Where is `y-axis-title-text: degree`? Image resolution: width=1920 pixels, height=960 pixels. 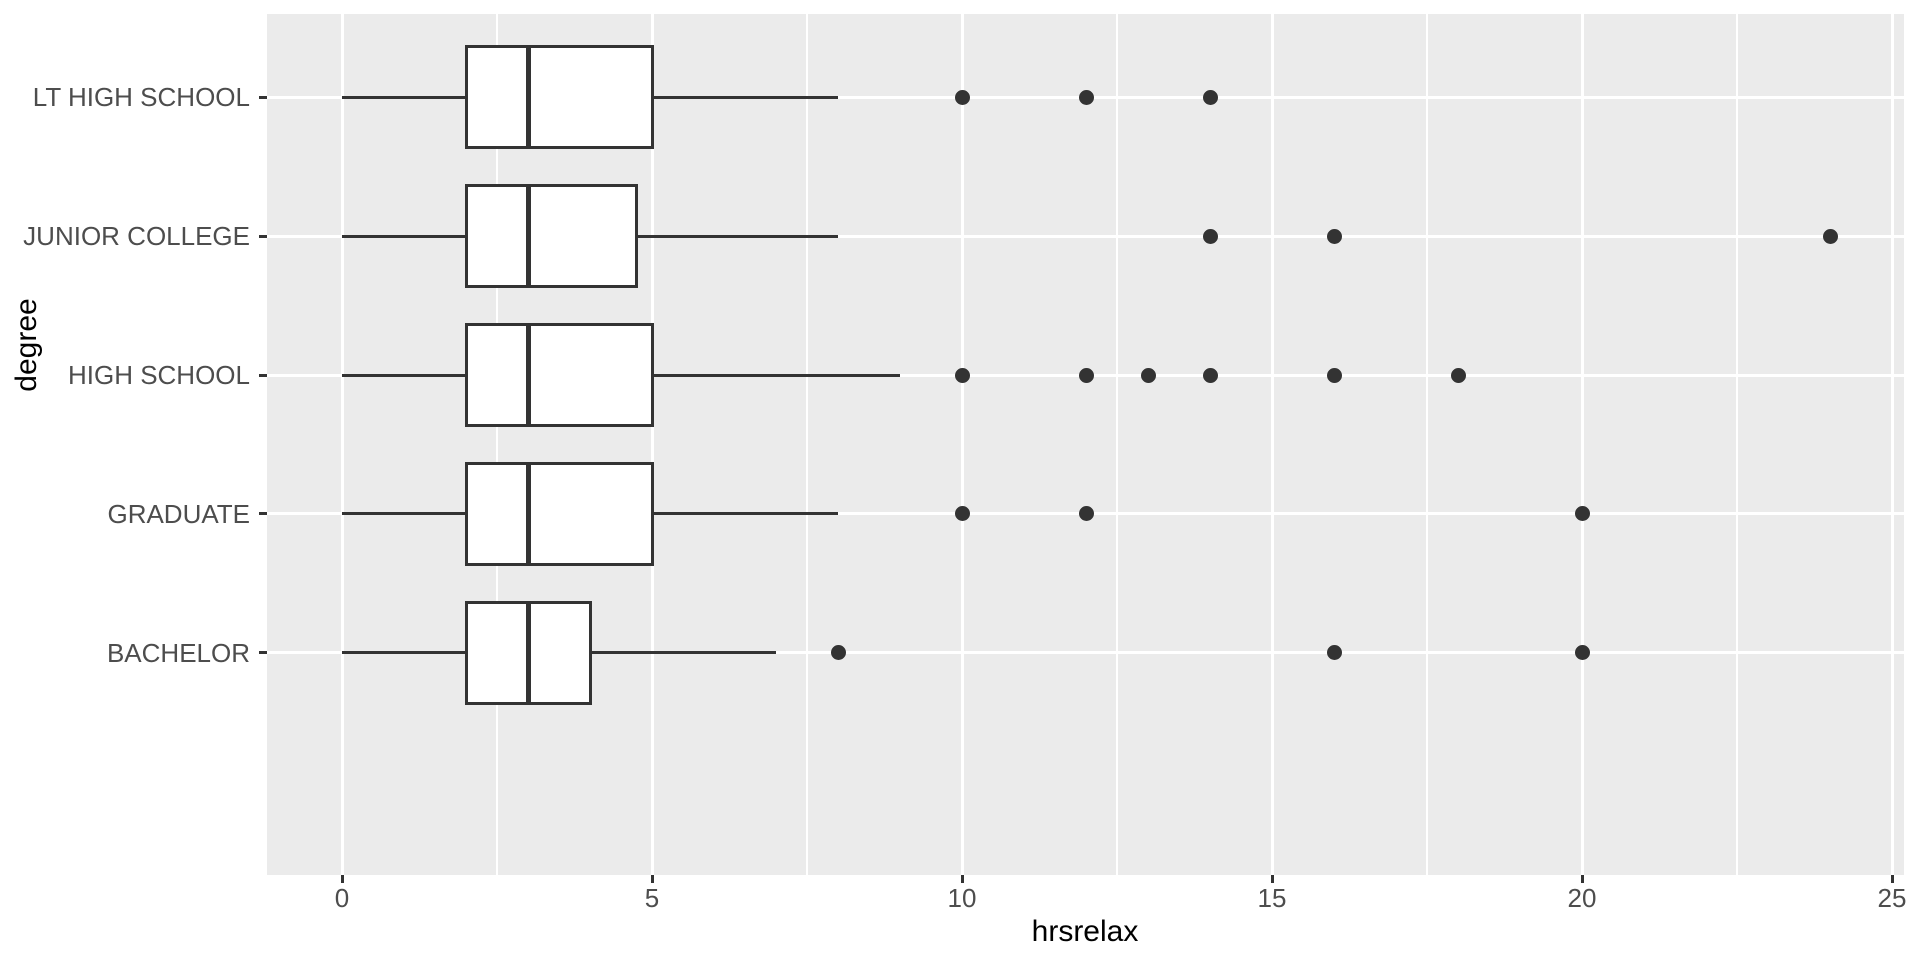 y-axis-title-text: degree is located at coordinates (26, 345).